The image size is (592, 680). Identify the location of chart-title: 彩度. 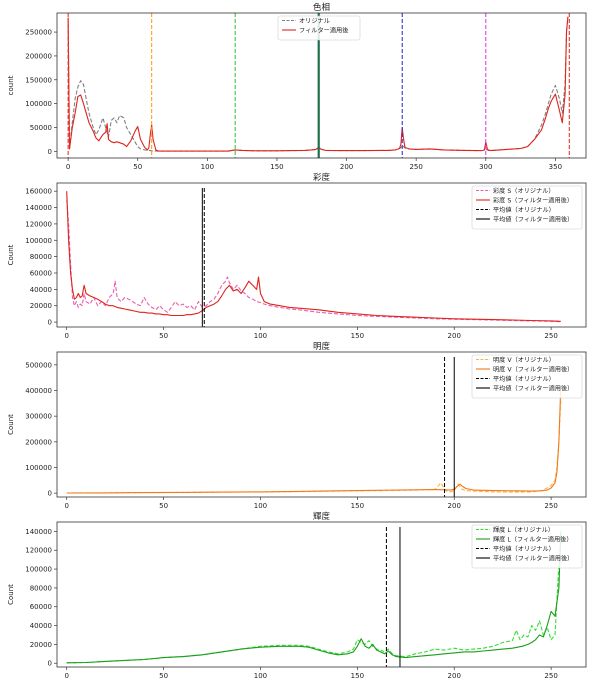
(322, 177).